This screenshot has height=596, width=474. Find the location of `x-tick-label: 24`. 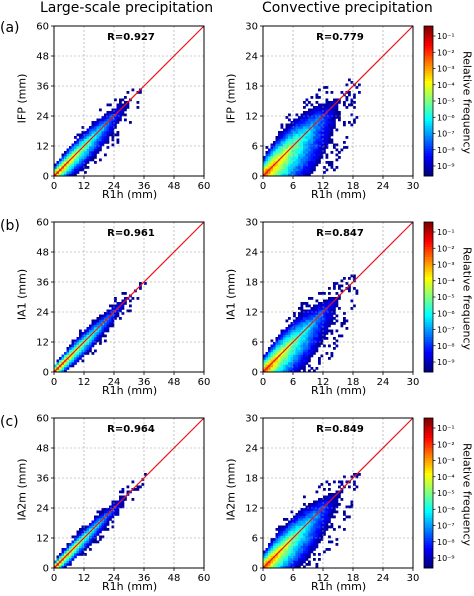

x-tick-label: 24 is located at coordinates (114, 382).